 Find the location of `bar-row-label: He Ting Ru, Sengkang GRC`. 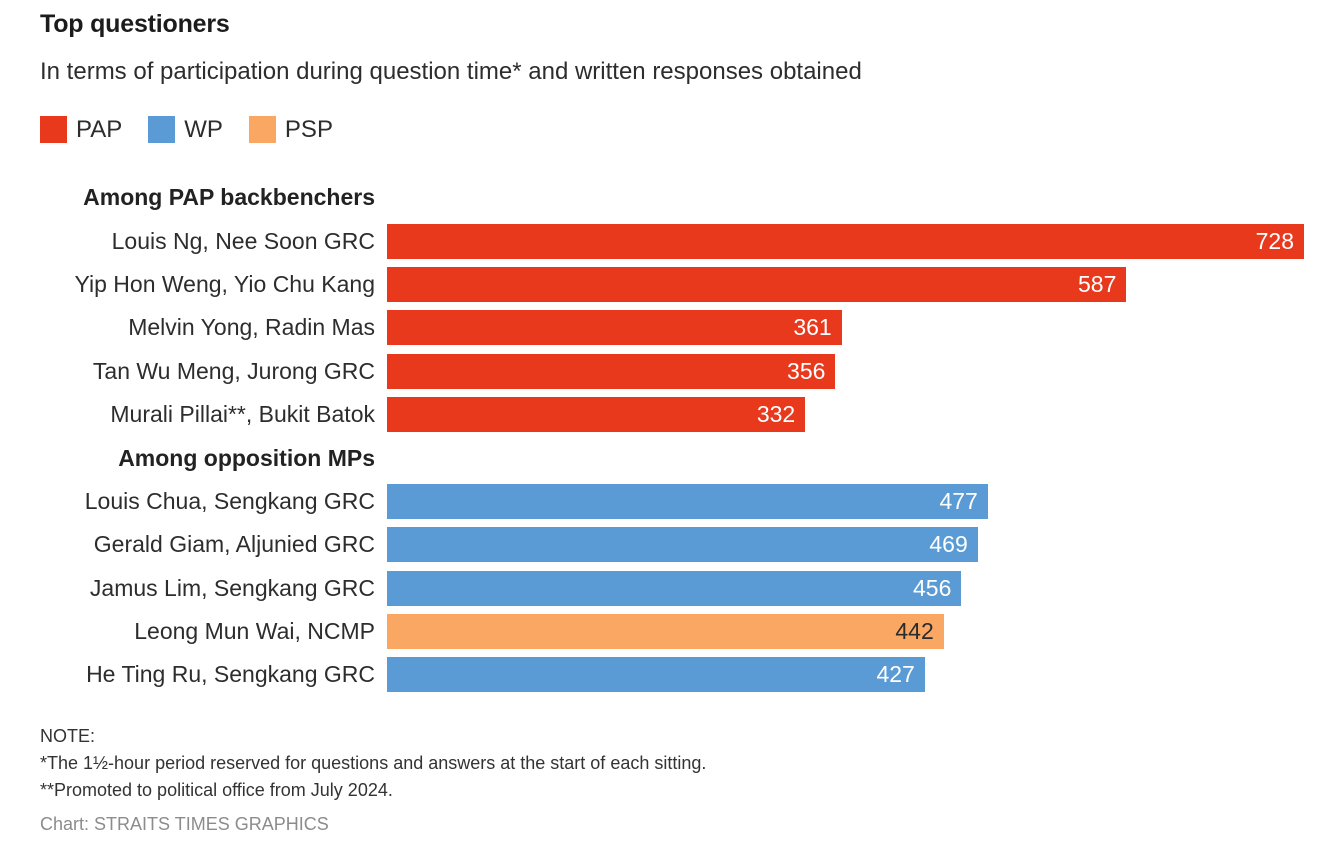

bar-row-label: He Ting Ru, Sengkang GRC is located at coordinates (230, 674).